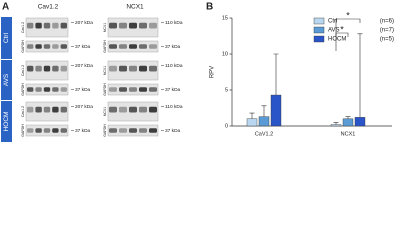  I want to click on legend-label: AVS, so click(334, 31).